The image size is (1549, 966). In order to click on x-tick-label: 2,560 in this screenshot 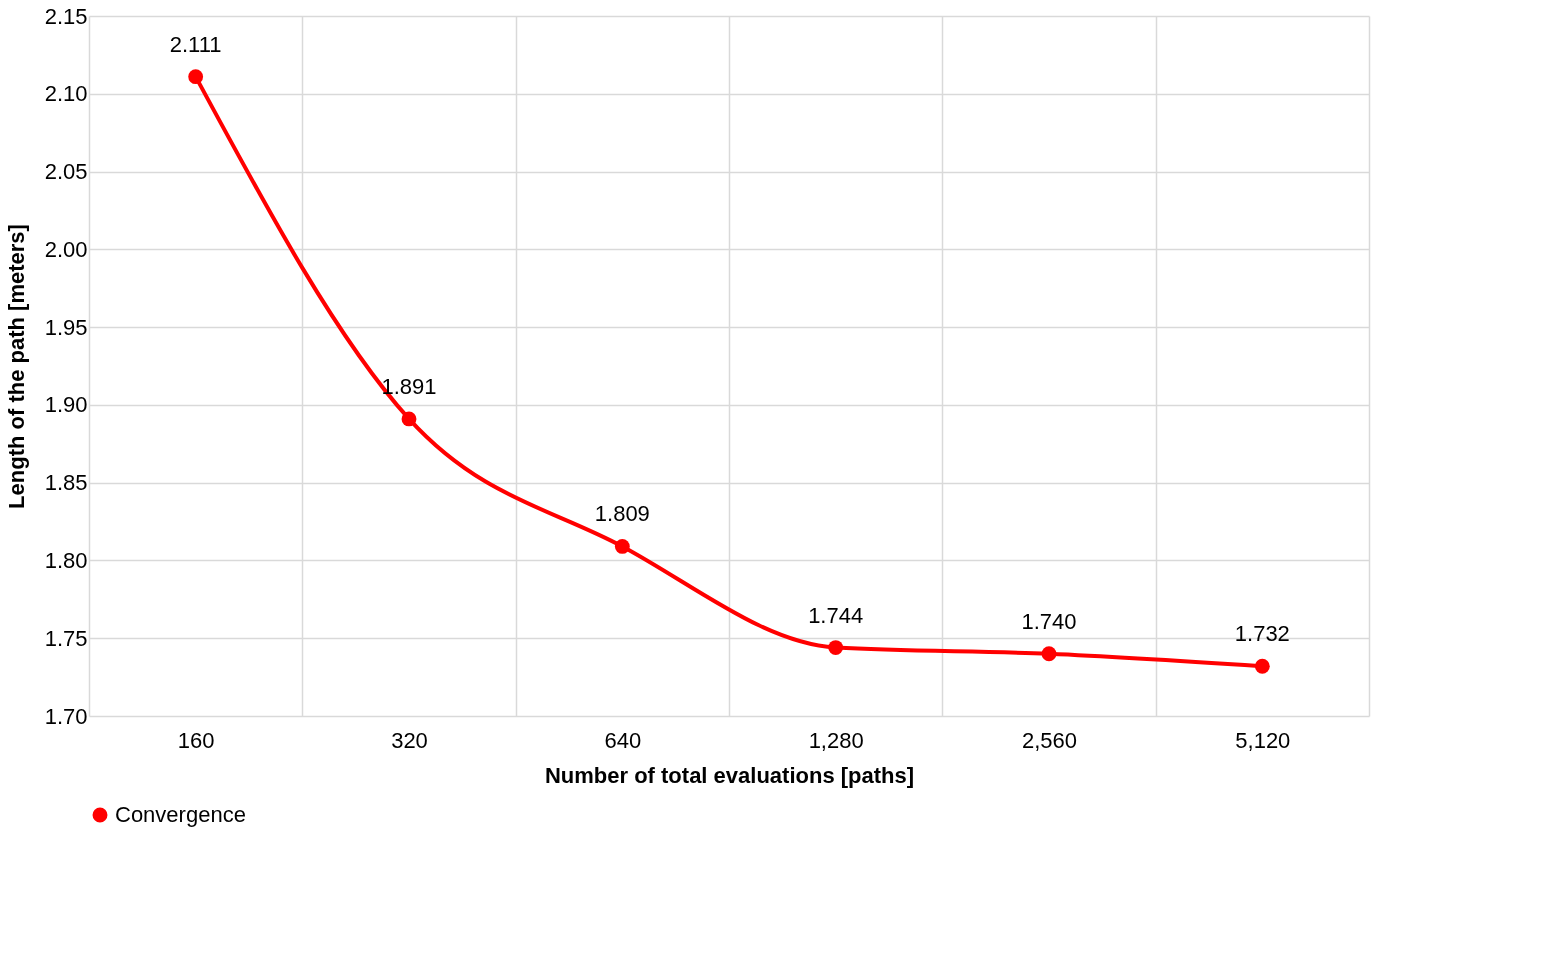, I will do `click(1049, 740)`.